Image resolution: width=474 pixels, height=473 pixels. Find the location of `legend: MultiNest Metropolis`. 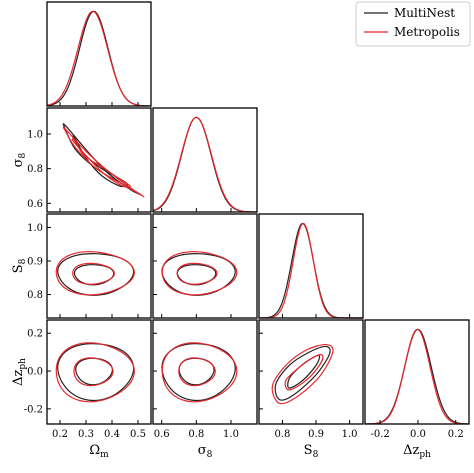

legend: MultiNest Metropolis is located at coordinates (413, 24).